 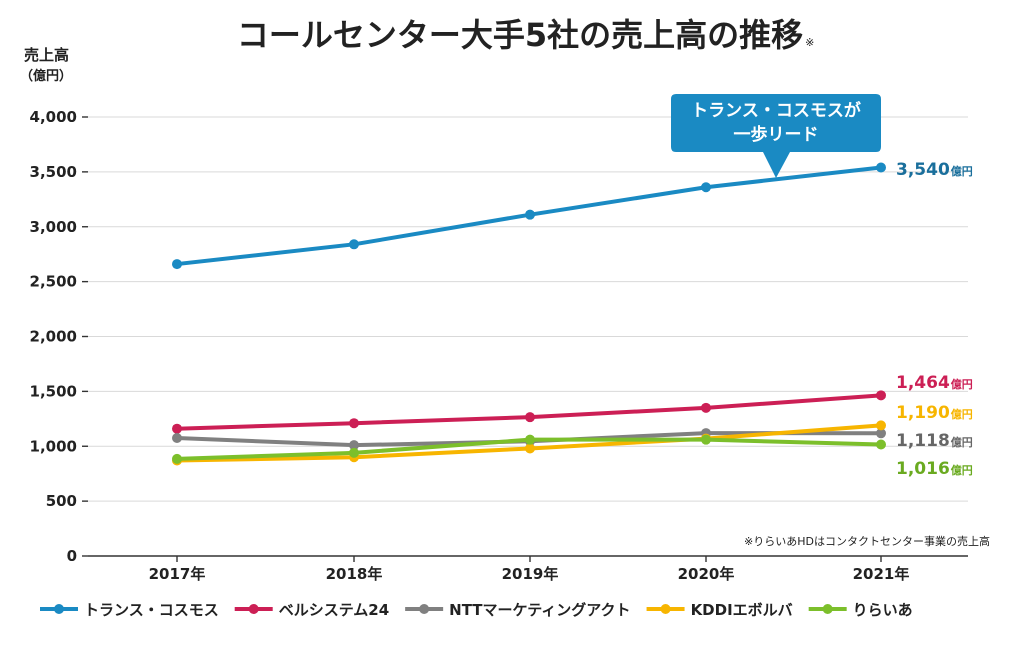 What do you see at coordinates (881, 574) in the screenshot?
I see `x-tick-label: 2021年` at bounding box center [881, 574].